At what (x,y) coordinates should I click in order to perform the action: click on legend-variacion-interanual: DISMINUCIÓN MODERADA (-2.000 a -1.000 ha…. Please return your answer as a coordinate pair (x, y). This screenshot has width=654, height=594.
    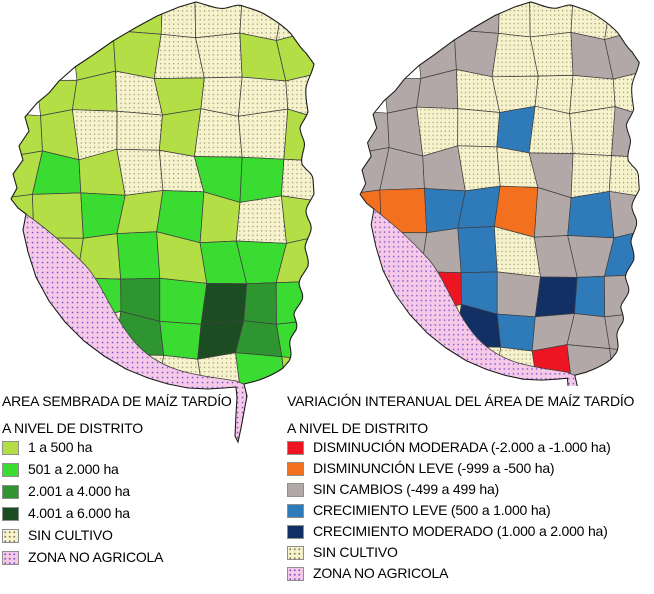
    Looking at the image, I should click on (449, 513).